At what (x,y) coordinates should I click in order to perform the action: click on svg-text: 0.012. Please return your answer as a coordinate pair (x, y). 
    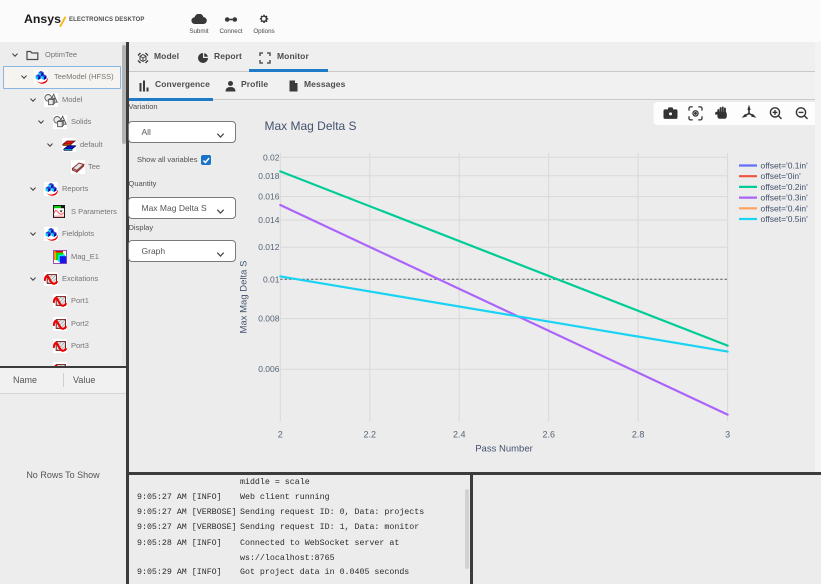
    Looking at the image, I should click on (269, 247).